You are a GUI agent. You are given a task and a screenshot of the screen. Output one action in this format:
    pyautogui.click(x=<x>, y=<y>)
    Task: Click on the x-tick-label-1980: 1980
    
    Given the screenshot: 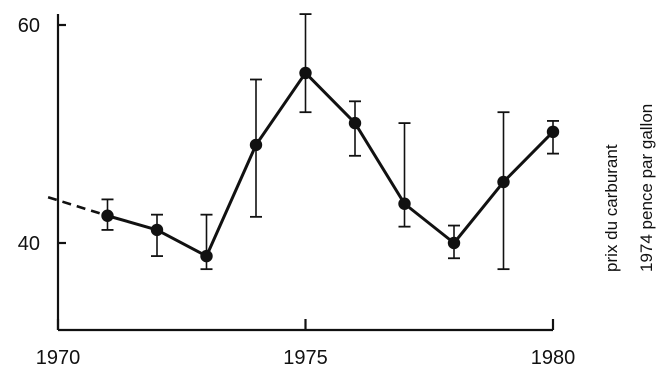 What is the action you would take?
    pyautogui.click(x=553, y=358)
    